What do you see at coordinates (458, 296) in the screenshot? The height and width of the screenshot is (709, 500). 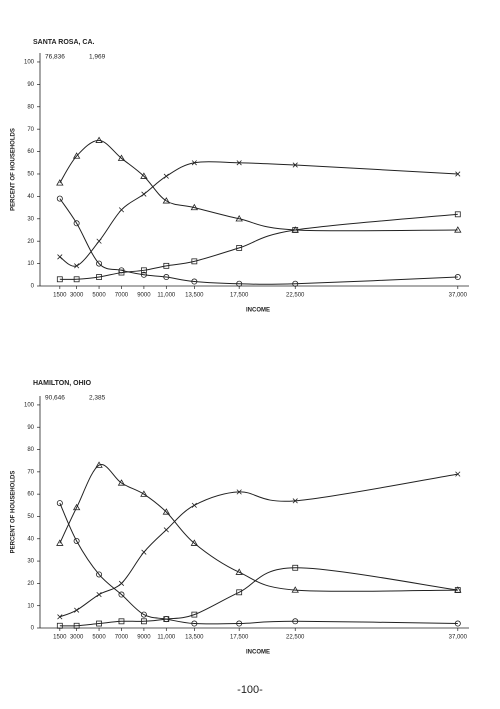 I see `x-tick-label: 37,000` at bounding box center [458, 296].